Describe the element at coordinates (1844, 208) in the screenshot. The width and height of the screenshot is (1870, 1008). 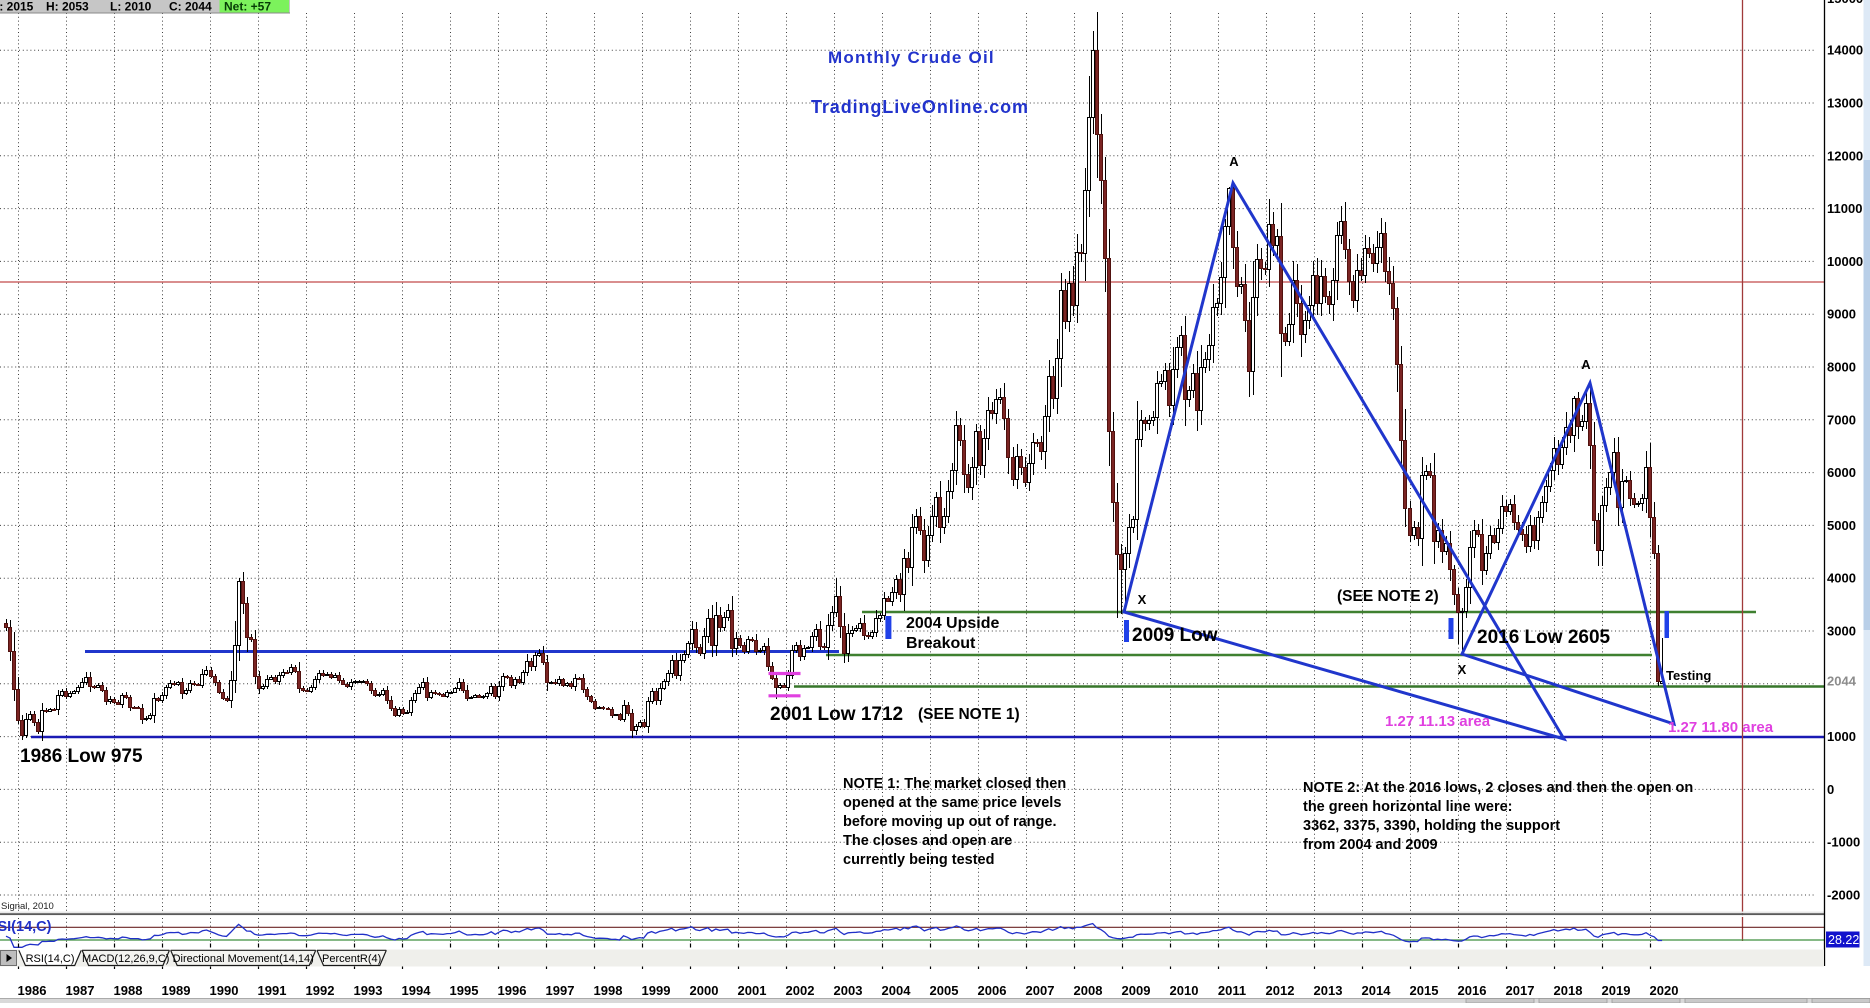
I see `svg-text: 11000` at that location.